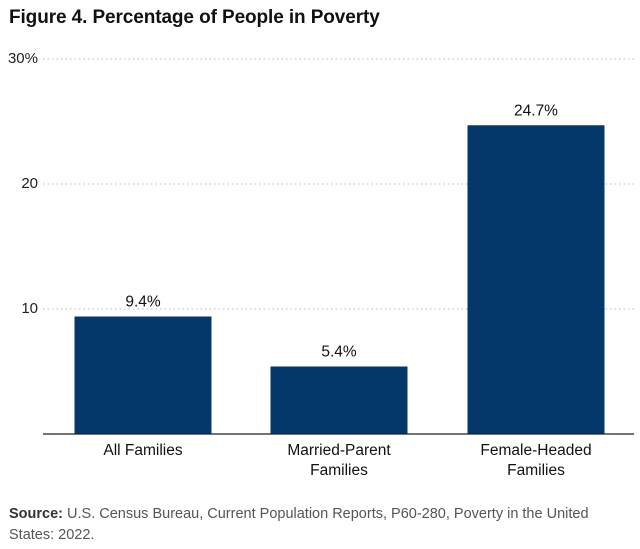 Image resolution: width=640 pixels, height=549 pixels. What do you see at coordinates (143, 302) in the screenshot?
I see `data-label: 9.4%` at bounding box center [143, 302].